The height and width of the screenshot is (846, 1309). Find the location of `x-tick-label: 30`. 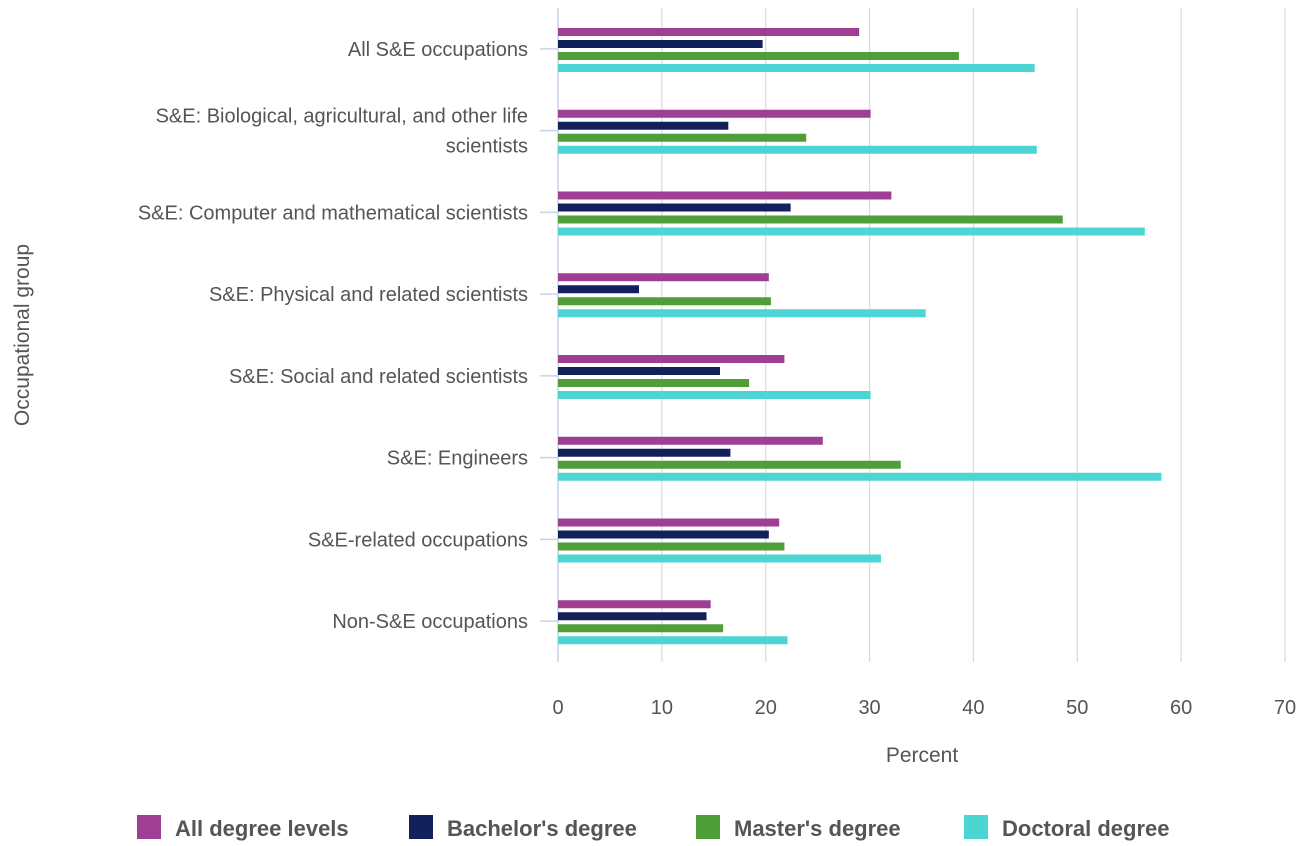

x-tick-label: 30 is located at coordinates (869, 708).